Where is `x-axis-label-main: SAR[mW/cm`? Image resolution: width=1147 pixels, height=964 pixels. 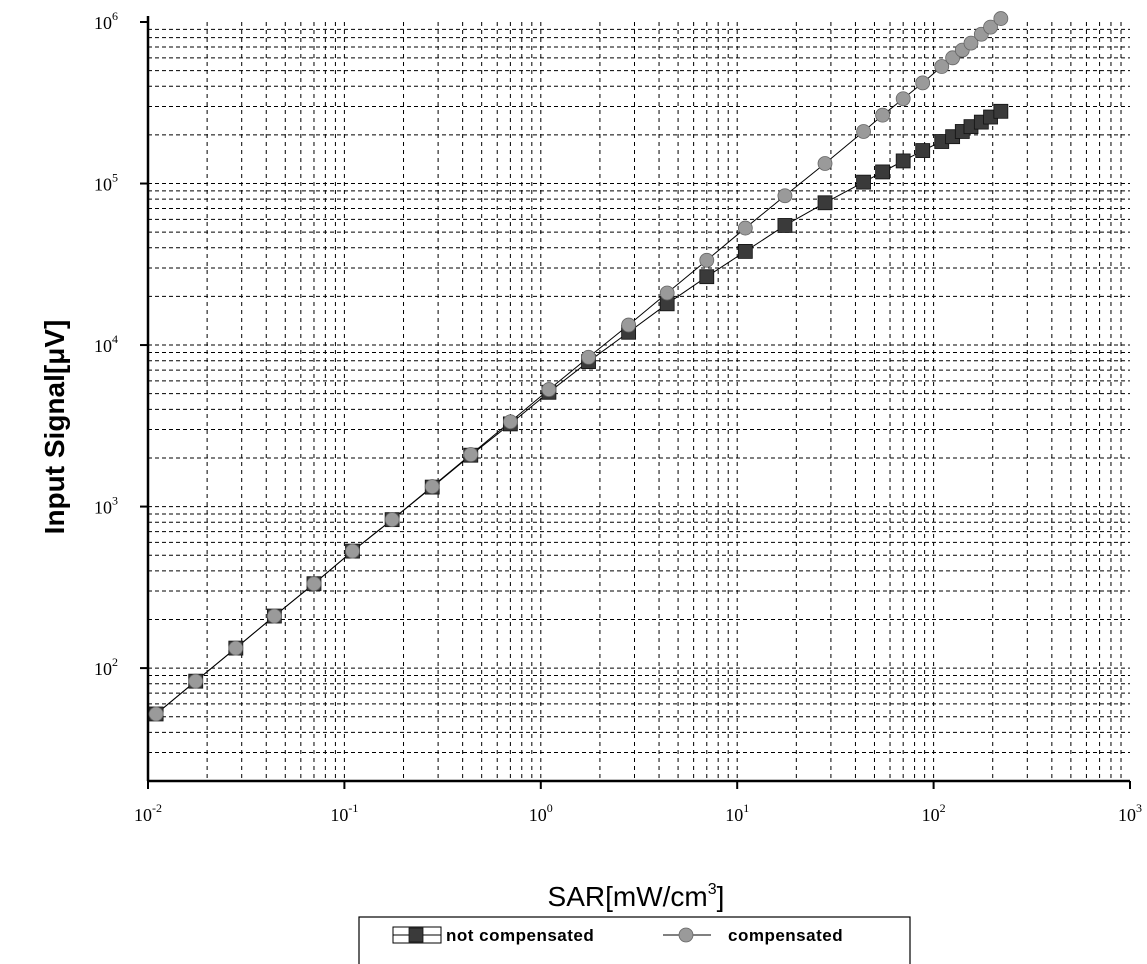
x-axis-label-main: SAR[mW/cm is located at coordinates (628, 896).